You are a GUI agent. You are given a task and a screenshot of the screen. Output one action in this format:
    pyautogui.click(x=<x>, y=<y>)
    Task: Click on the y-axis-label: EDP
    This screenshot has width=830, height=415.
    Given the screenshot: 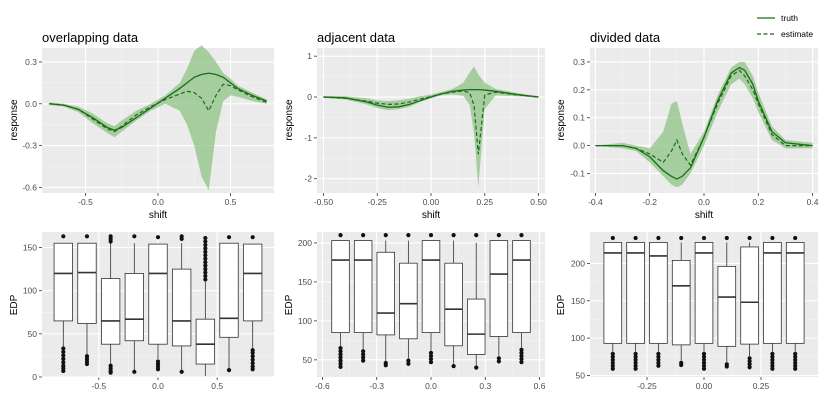 What is the action you would take?
    pyautogui.click(x=289, y=304)
    